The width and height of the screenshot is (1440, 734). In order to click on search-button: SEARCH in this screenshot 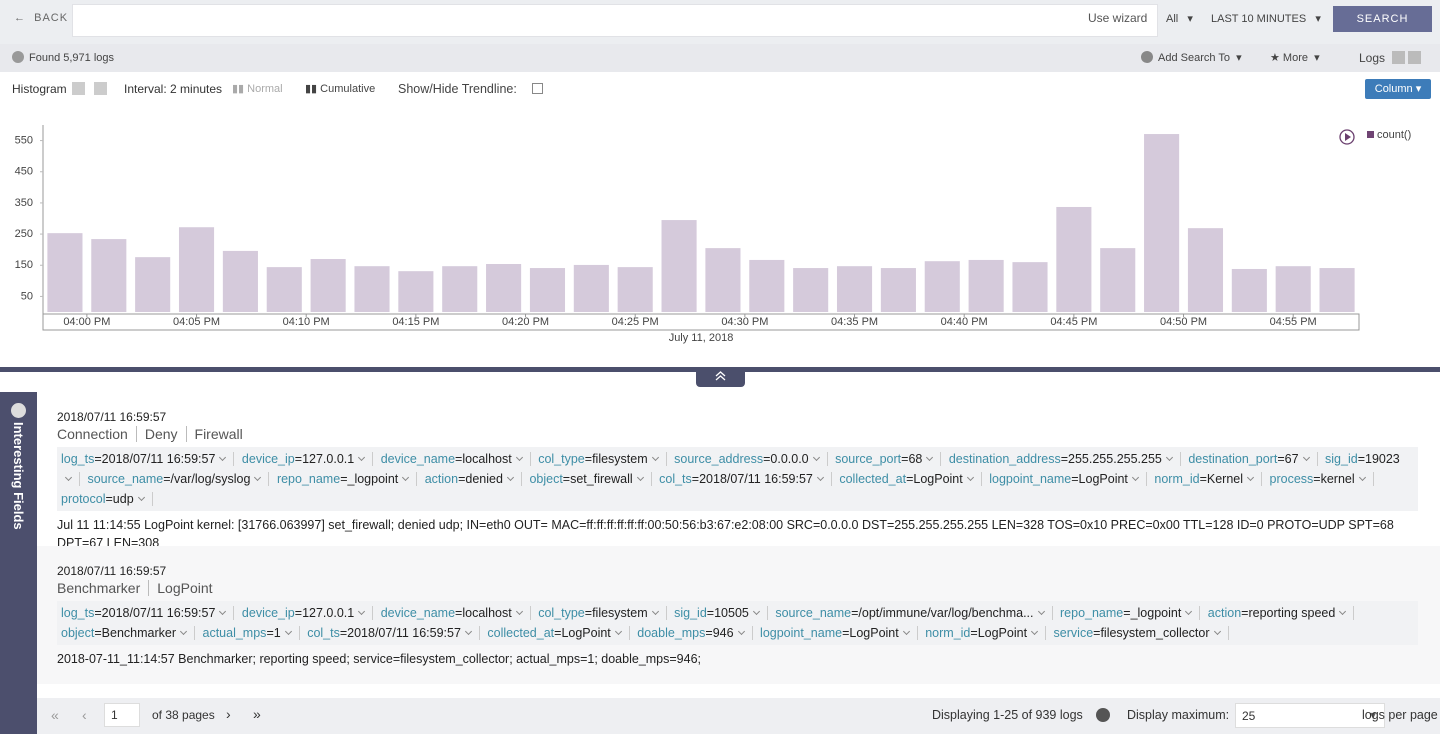, I will do `click(1382, 19)`.